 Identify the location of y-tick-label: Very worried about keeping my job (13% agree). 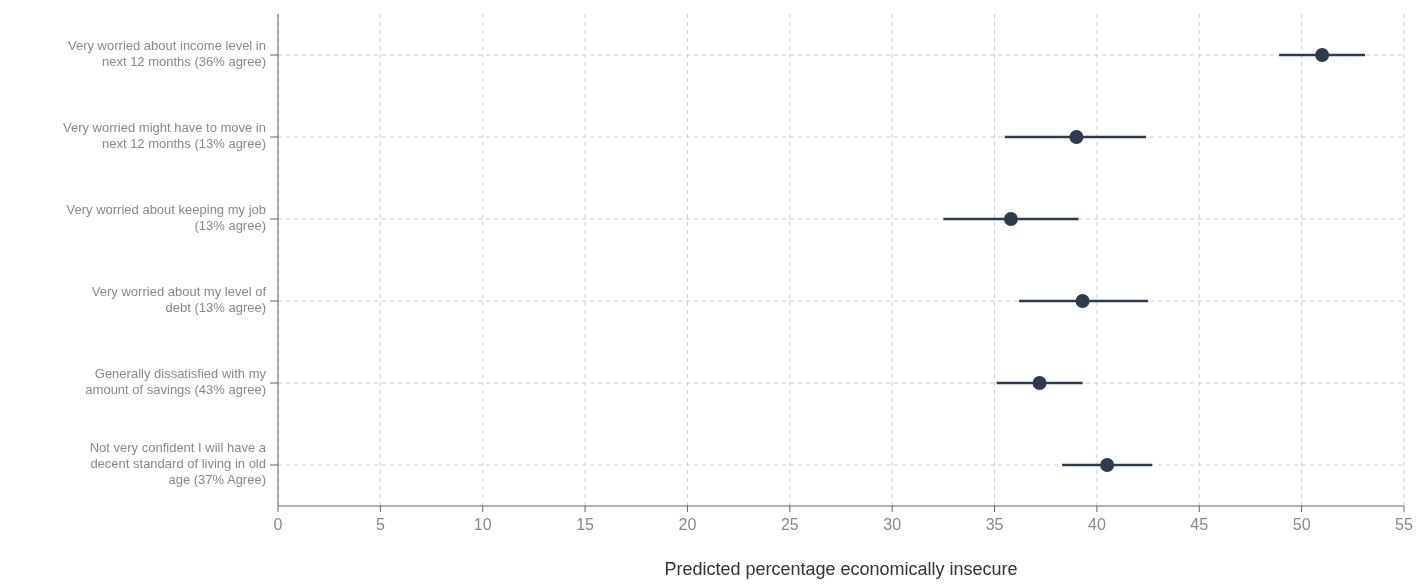
(166, 218).